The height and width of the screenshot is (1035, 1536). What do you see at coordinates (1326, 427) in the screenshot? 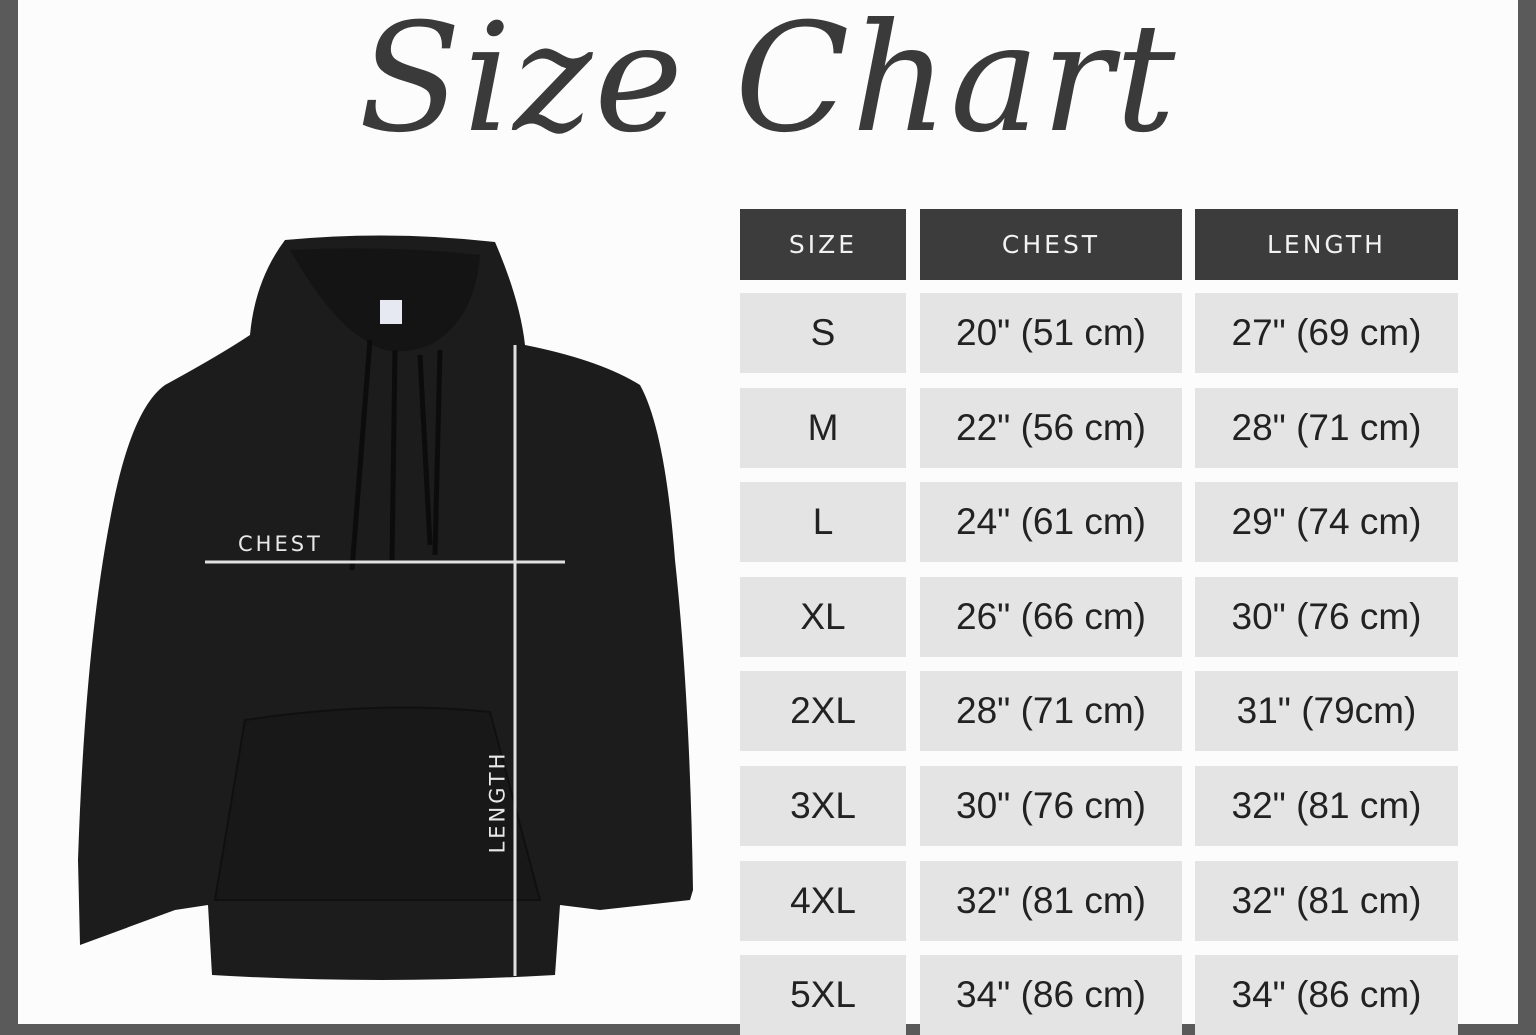
I see `cell-length: 28" (71 cm)` at bounding box center [1326, 427].